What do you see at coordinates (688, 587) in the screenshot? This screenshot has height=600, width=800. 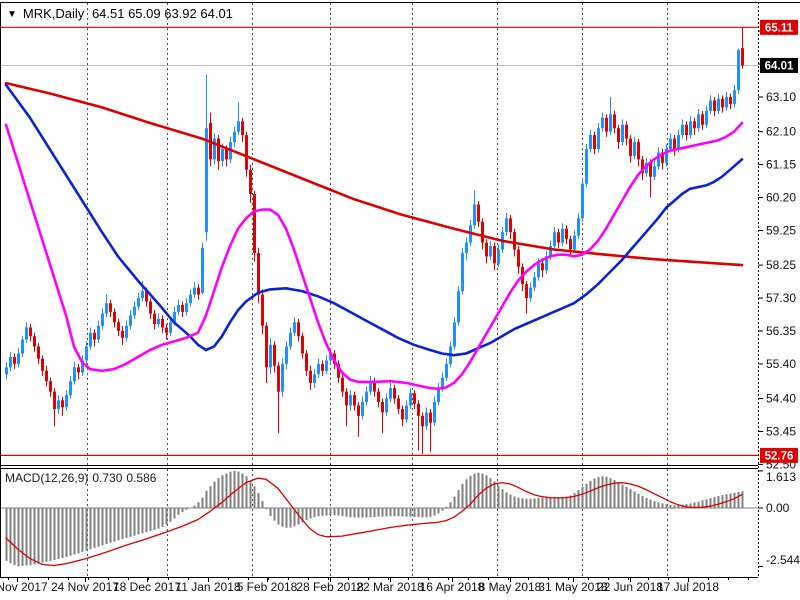 I see `date-label: 17 Jul 2018` at bounding box center [688, 587].